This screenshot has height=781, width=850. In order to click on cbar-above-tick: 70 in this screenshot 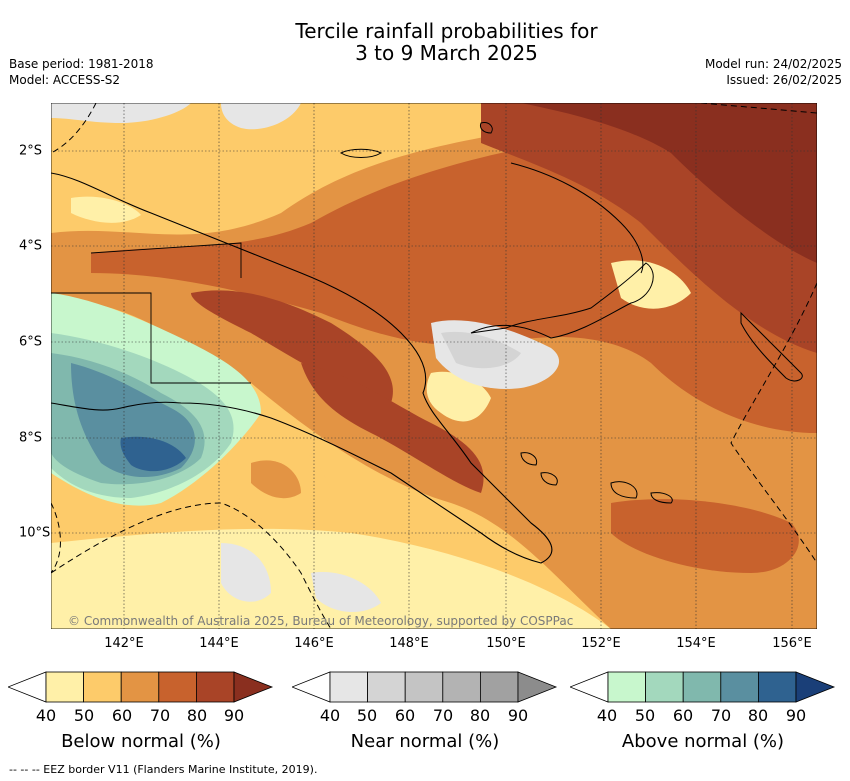, I will do `click(721, 715)`.